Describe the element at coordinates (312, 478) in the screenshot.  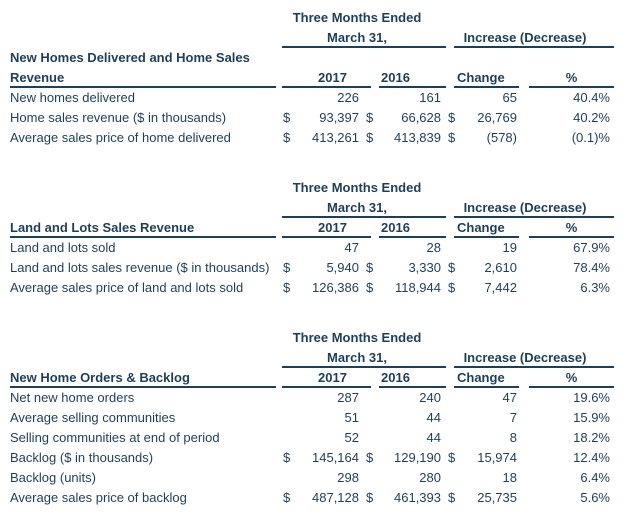
I see `data-row: Backlog (units) 298 280 18 6.4%` at that location.